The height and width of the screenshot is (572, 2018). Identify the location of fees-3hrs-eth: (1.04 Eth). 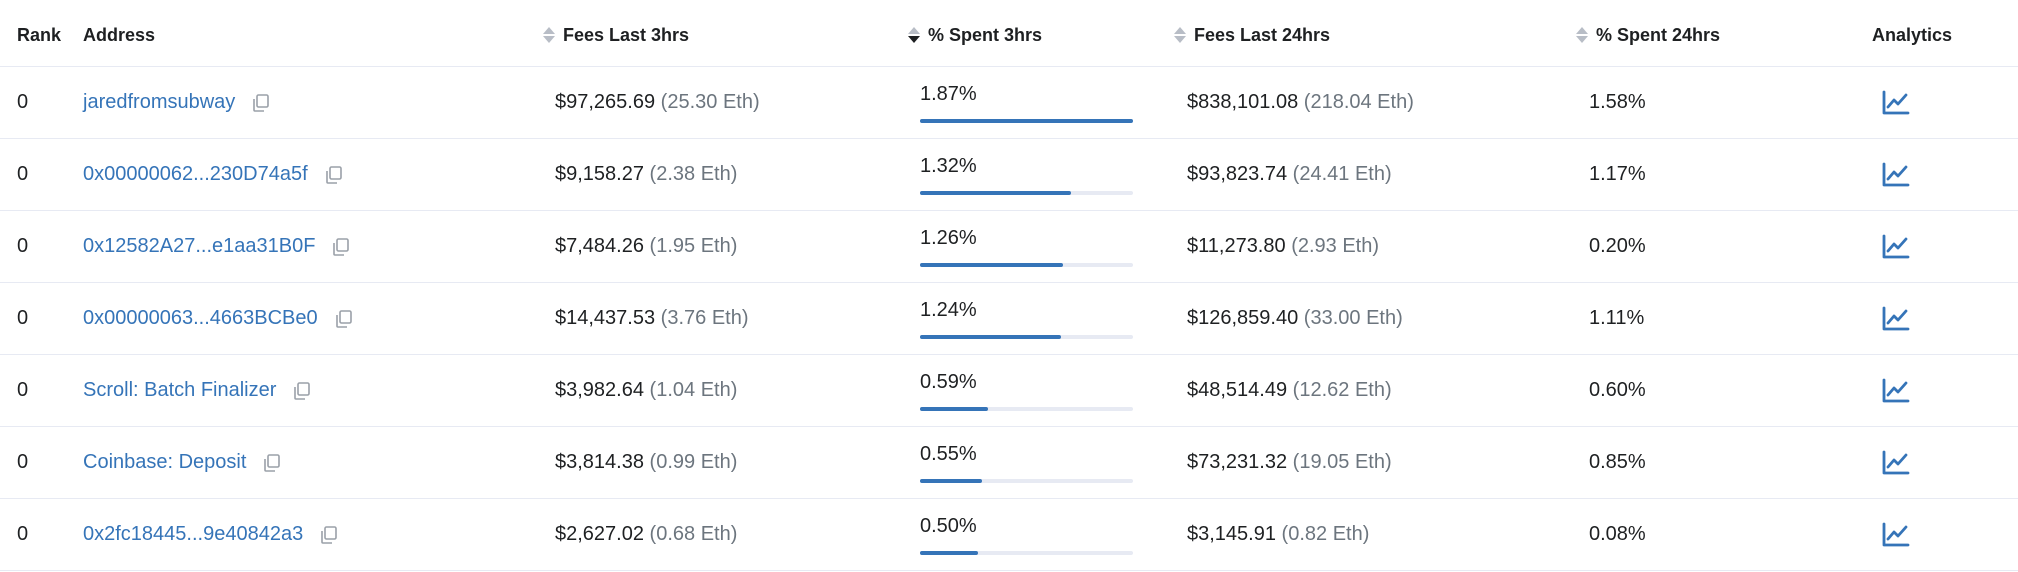
(693, 390).